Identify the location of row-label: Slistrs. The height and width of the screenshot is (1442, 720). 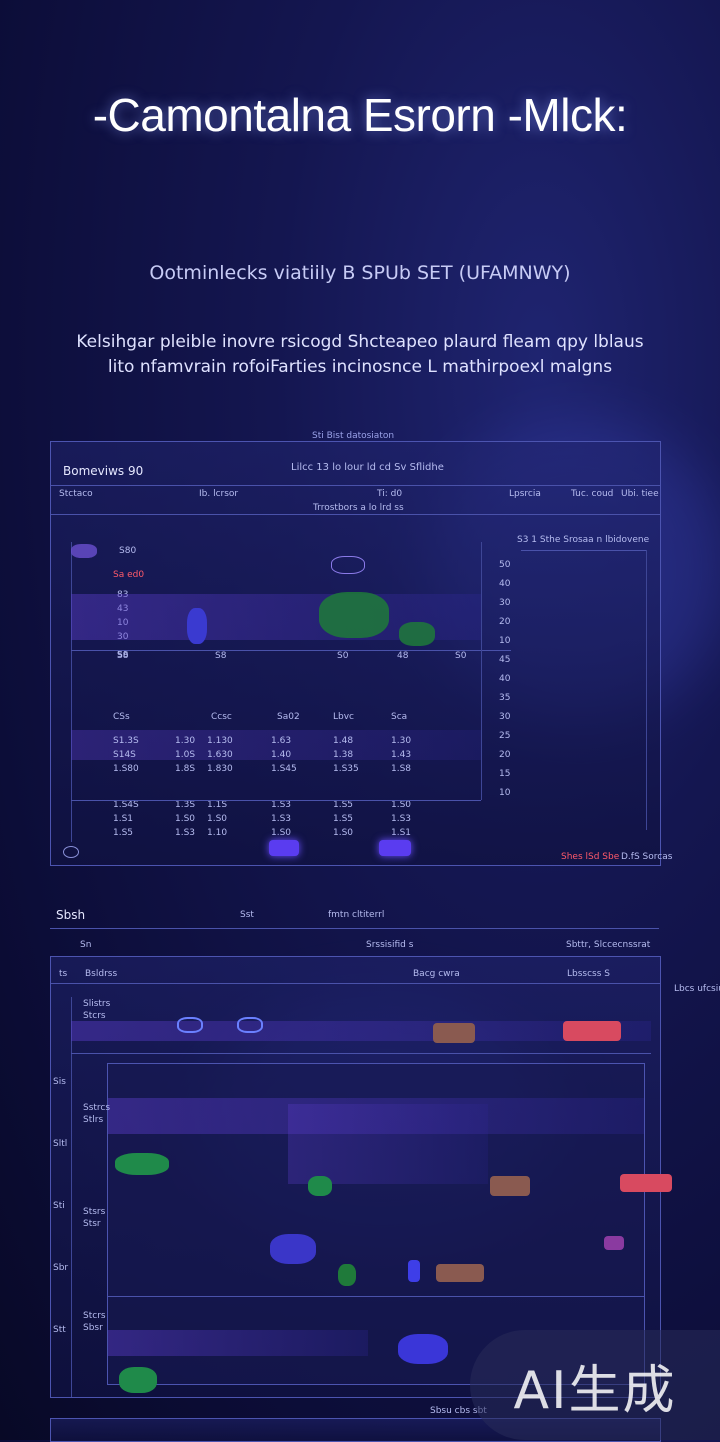
(97, 1004).